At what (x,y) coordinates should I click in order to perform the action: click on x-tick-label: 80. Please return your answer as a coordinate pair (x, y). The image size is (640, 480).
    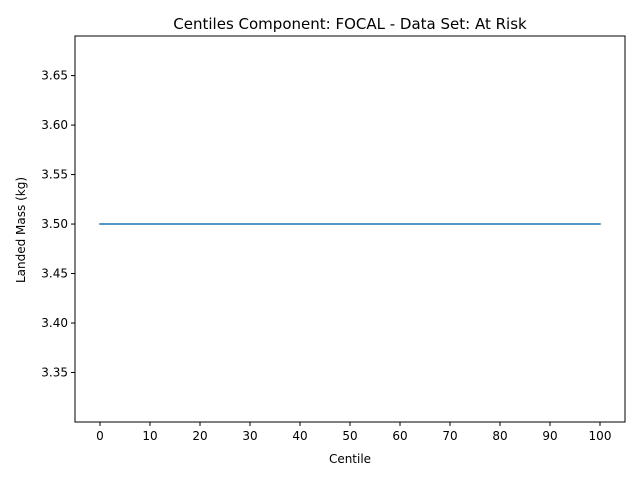
    Looking at the image, I should click on (499, 436).